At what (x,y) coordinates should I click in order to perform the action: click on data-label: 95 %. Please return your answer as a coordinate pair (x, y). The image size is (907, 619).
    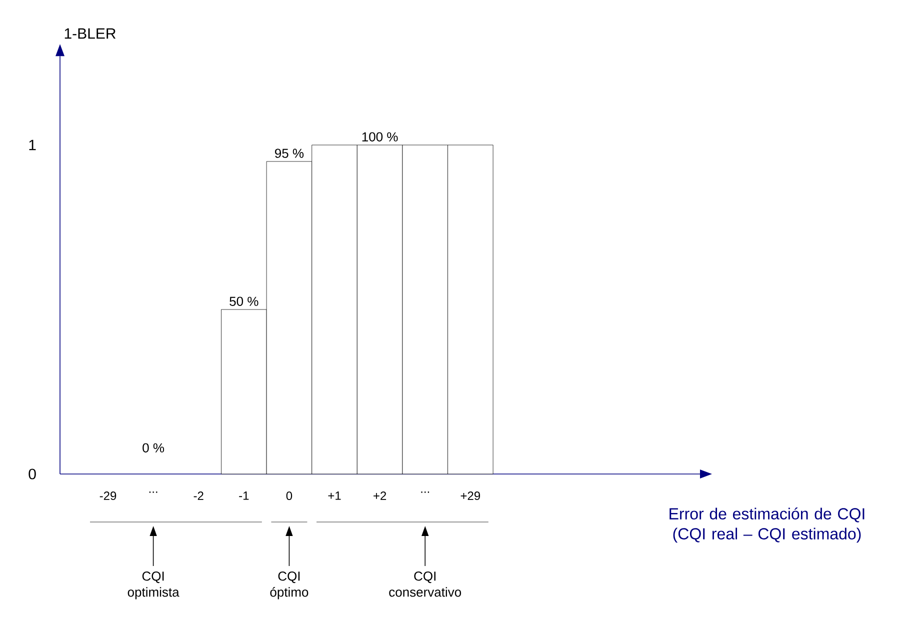
    Looking at the image, I should click on (289, 153).